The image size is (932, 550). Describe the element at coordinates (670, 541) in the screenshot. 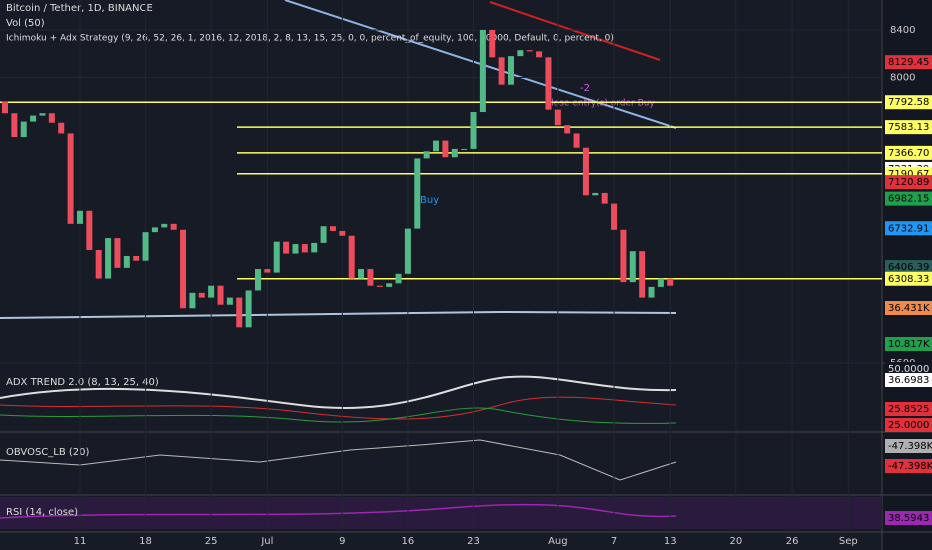

I see `x-tick-label: 13` at that location.